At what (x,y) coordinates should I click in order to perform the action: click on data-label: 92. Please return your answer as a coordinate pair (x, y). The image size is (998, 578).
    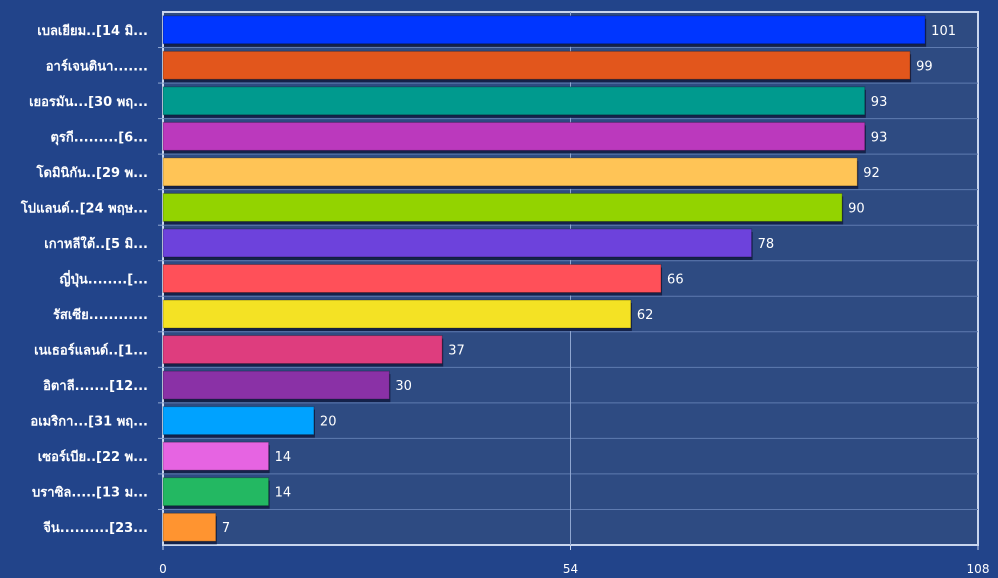
    Looking at the image, I should click on (871, 173).